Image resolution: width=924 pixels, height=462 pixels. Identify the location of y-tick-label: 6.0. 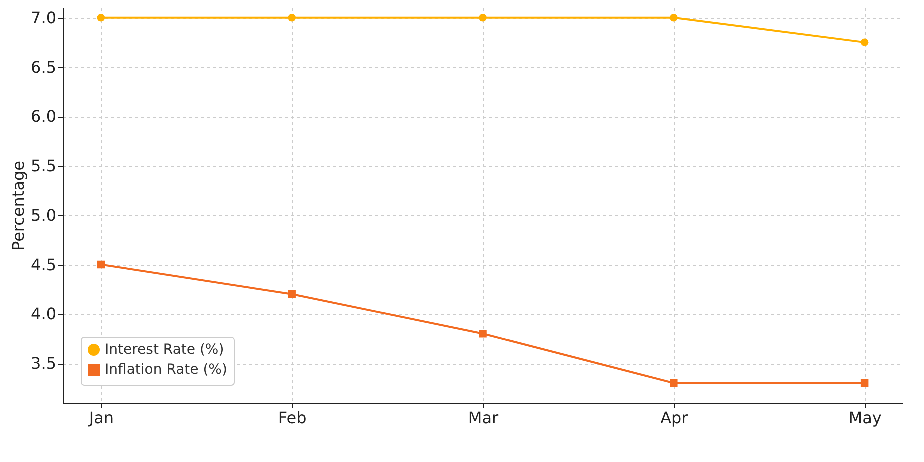
(43, 116).